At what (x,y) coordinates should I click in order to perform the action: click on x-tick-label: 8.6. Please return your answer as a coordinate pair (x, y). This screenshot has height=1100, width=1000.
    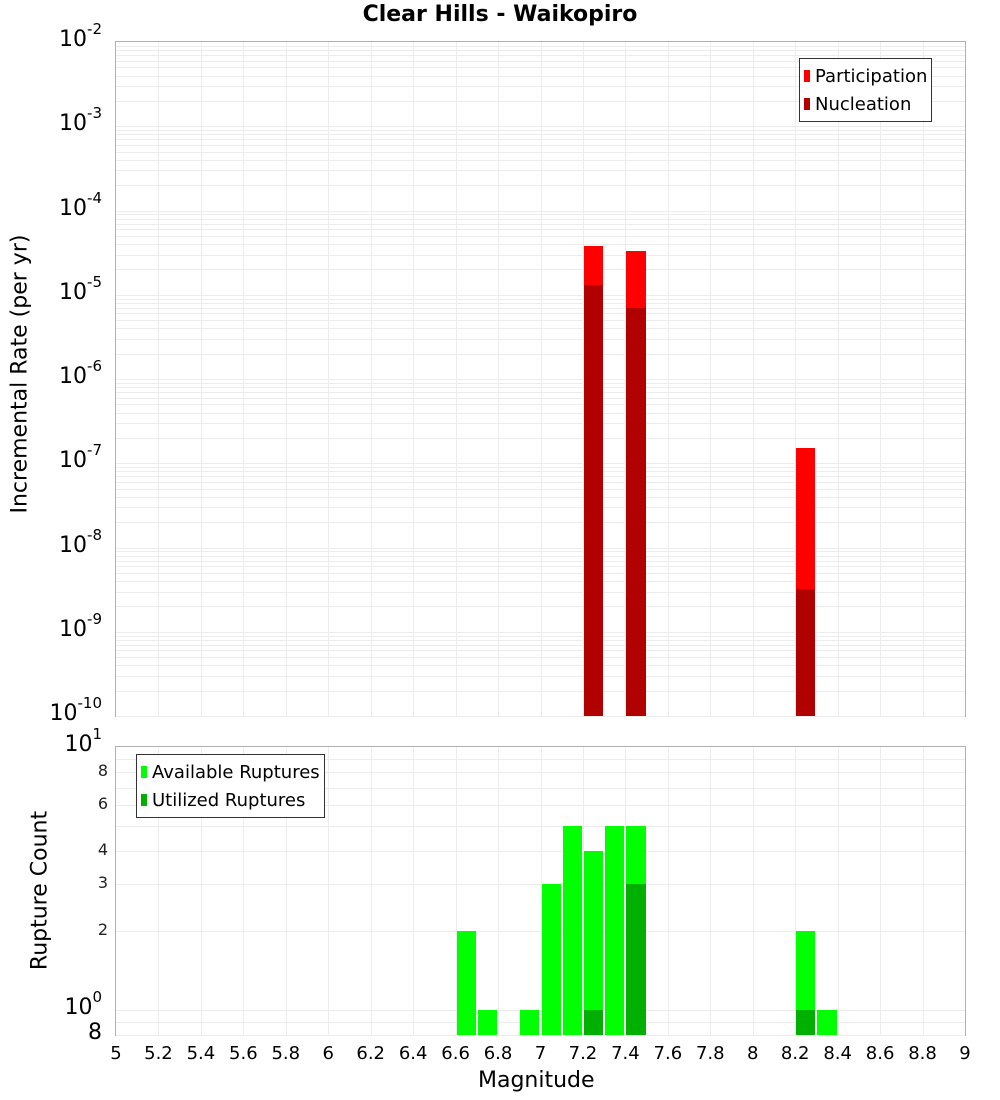
    Looking at the image, I should click on (880, 1053).